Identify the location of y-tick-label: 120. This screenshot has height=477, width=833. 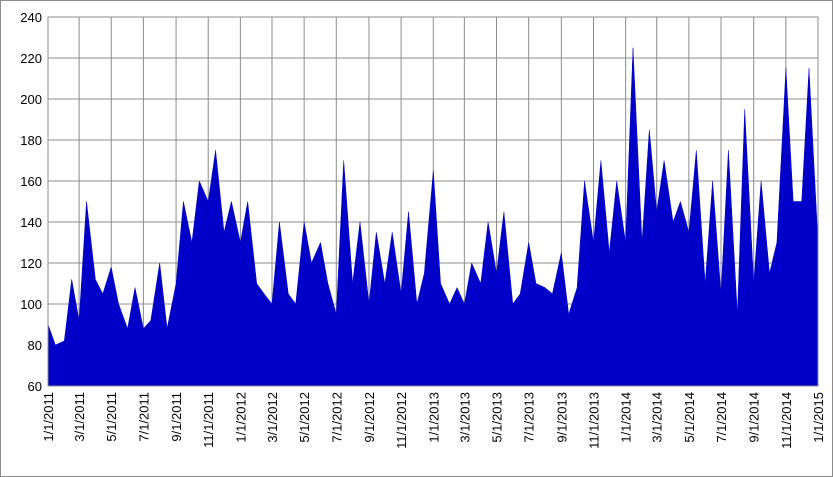
(31, 263).